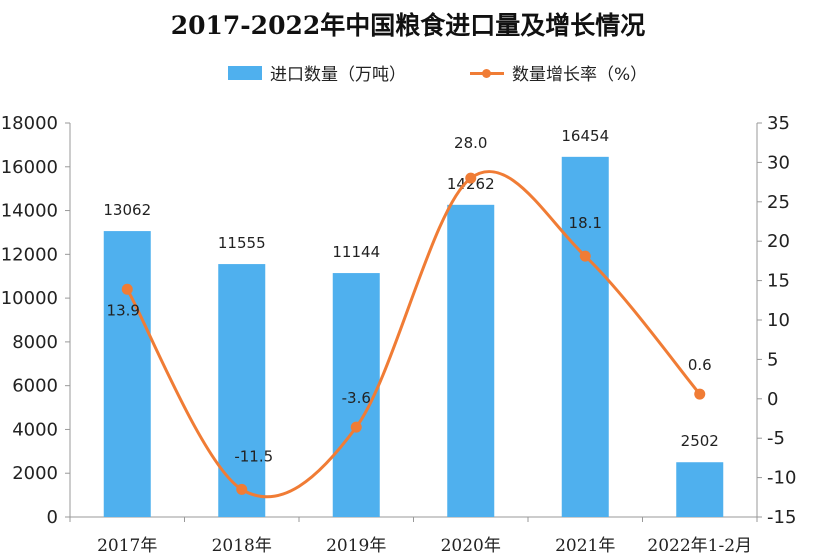  Describe the element at coordinates (29, 123) in the screenshot. I see `y-left-tick-label: 18000` at that location.